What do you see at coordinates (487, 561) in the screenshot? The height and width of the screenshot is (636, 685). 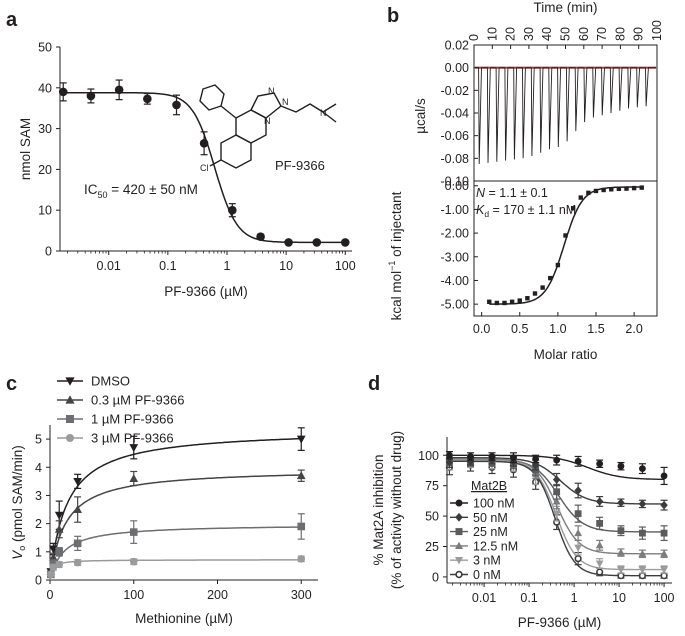 I see `d-legend-label-4: 3 nM` at bounding box center [487, 561].